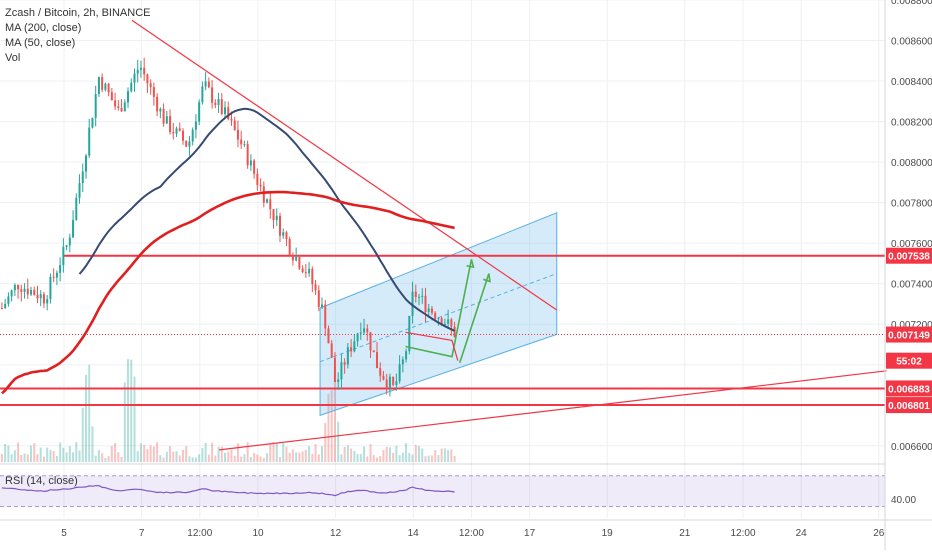  Describe the element at coordinates (78, 13) in the screenshot. I see `chart-title: Zcash / Bitcoin, 2h, BINANCE` at that location.